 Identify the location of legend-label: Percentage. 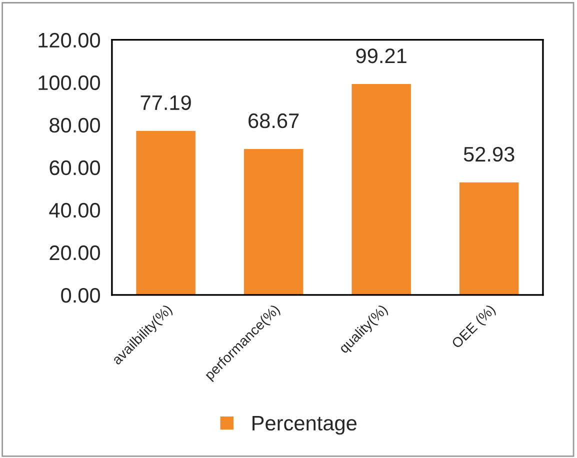
(304, 425).